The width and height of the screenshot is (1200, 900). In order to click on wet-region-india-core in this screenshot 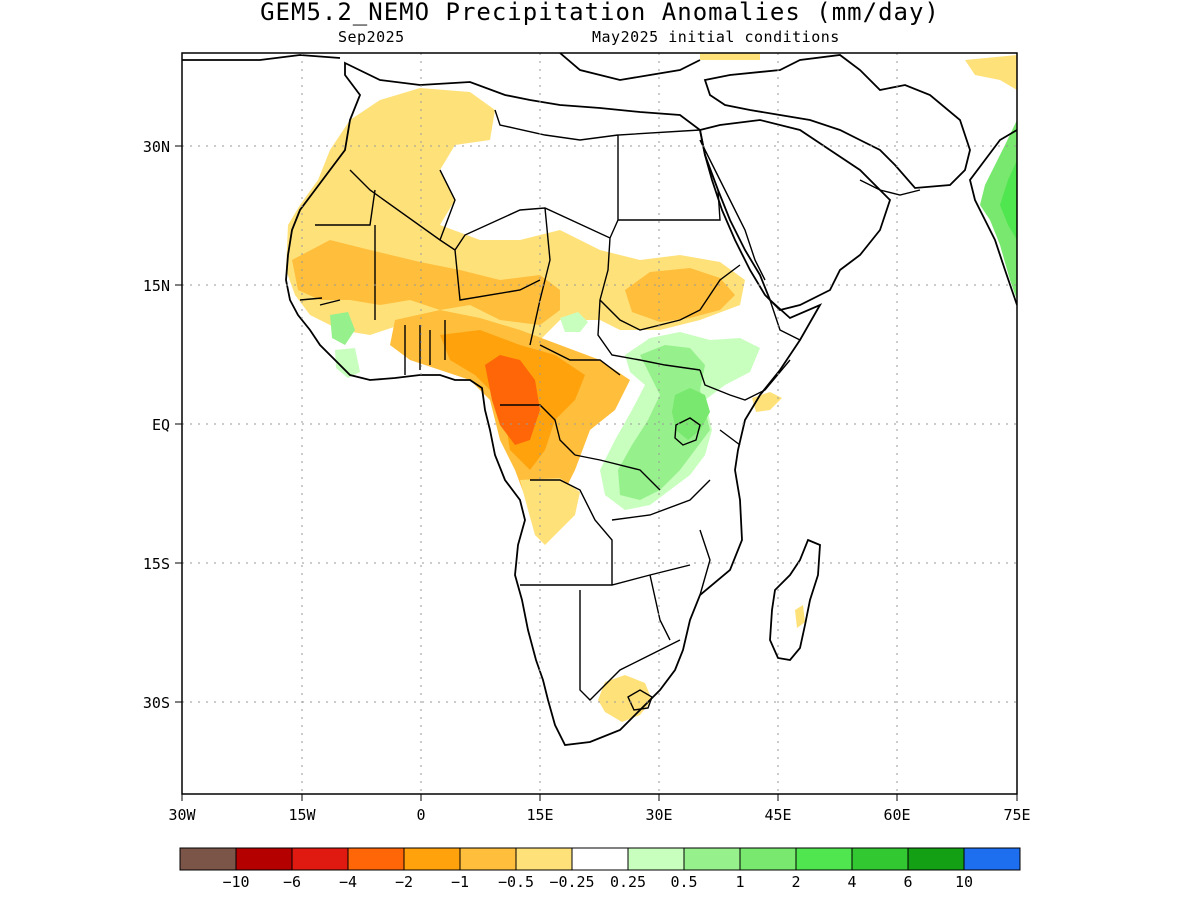, I will do `click(1008, 200)`.